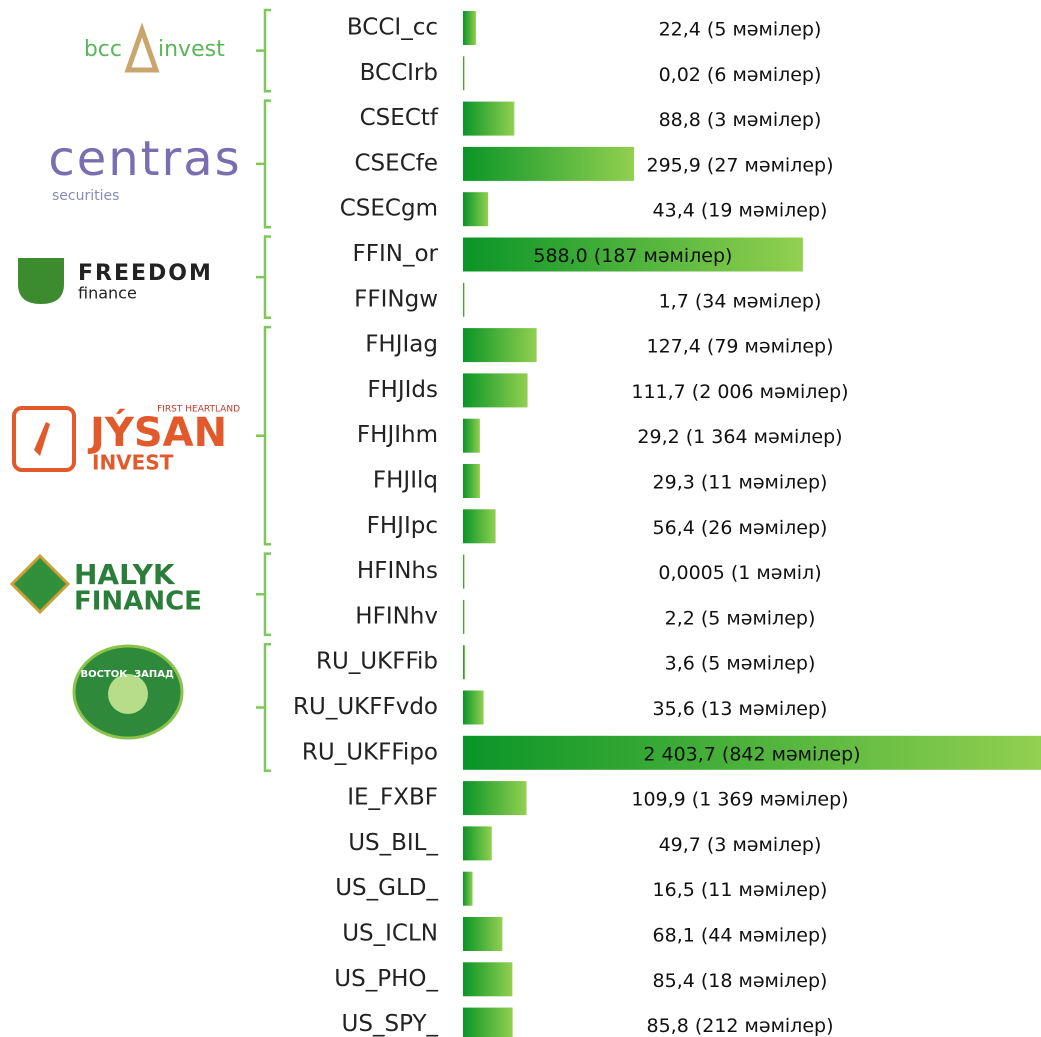 This screenshot has height=1037, width=1041. What do you see at coordinates (740, 890) in the screenshot?
I see `value-label: 16,5 (11 мәмілер)` at bounding box center [740, 890].